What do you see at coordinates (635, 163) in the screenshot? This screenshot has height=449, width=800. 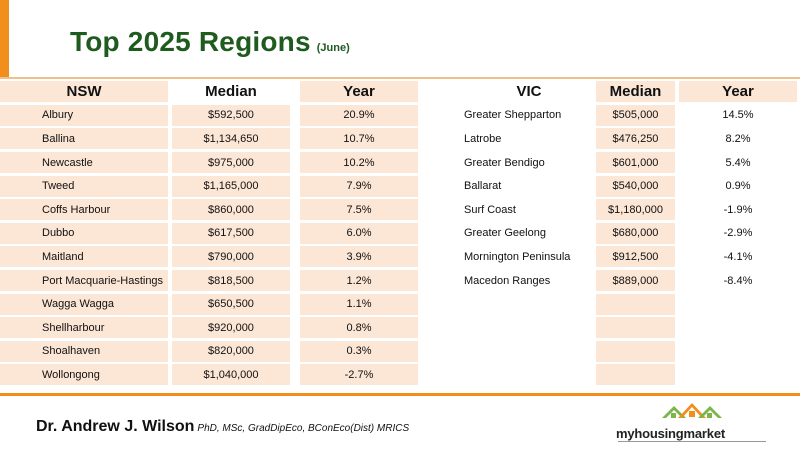 I see `vic-median-cell: $601,000` at bounding box center [635, 163].